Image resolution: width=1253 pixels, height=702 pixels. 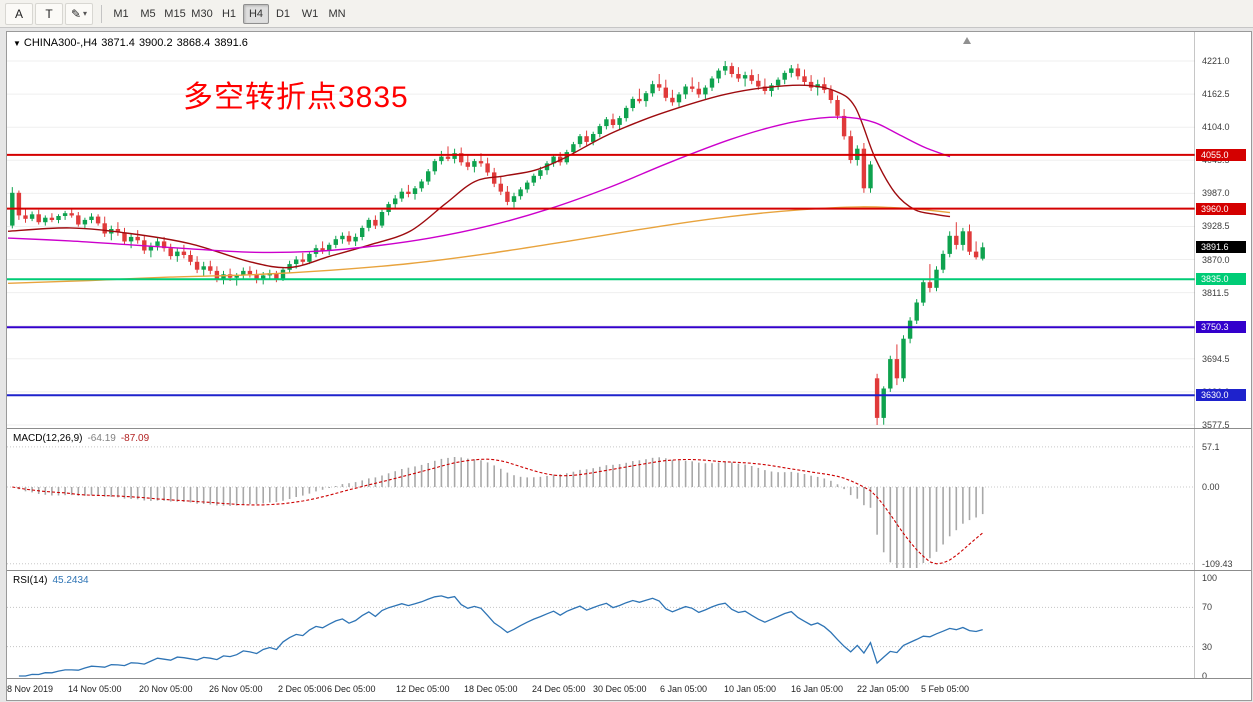 What do you see at coordinates (256, 13) in the screenshot?
I see `timeframe-button-h4: H4` at bounding box center [256, 13].